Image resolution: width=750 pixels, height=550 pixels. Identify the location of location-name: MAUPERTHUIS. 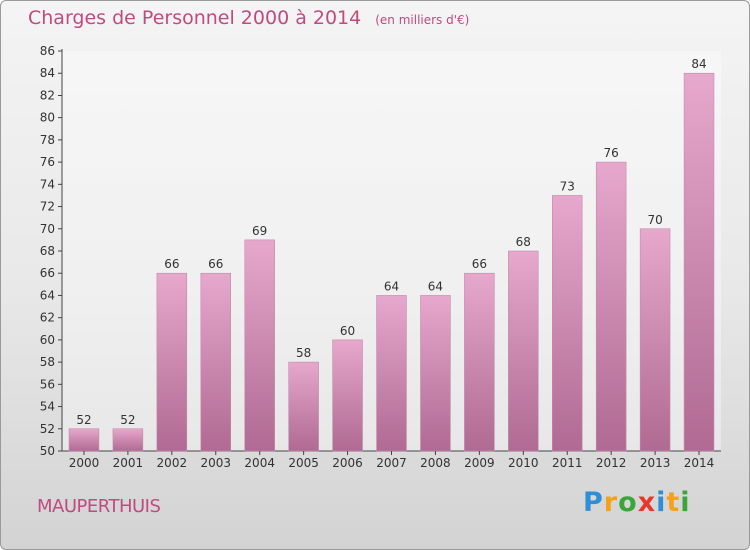
(99, 506).